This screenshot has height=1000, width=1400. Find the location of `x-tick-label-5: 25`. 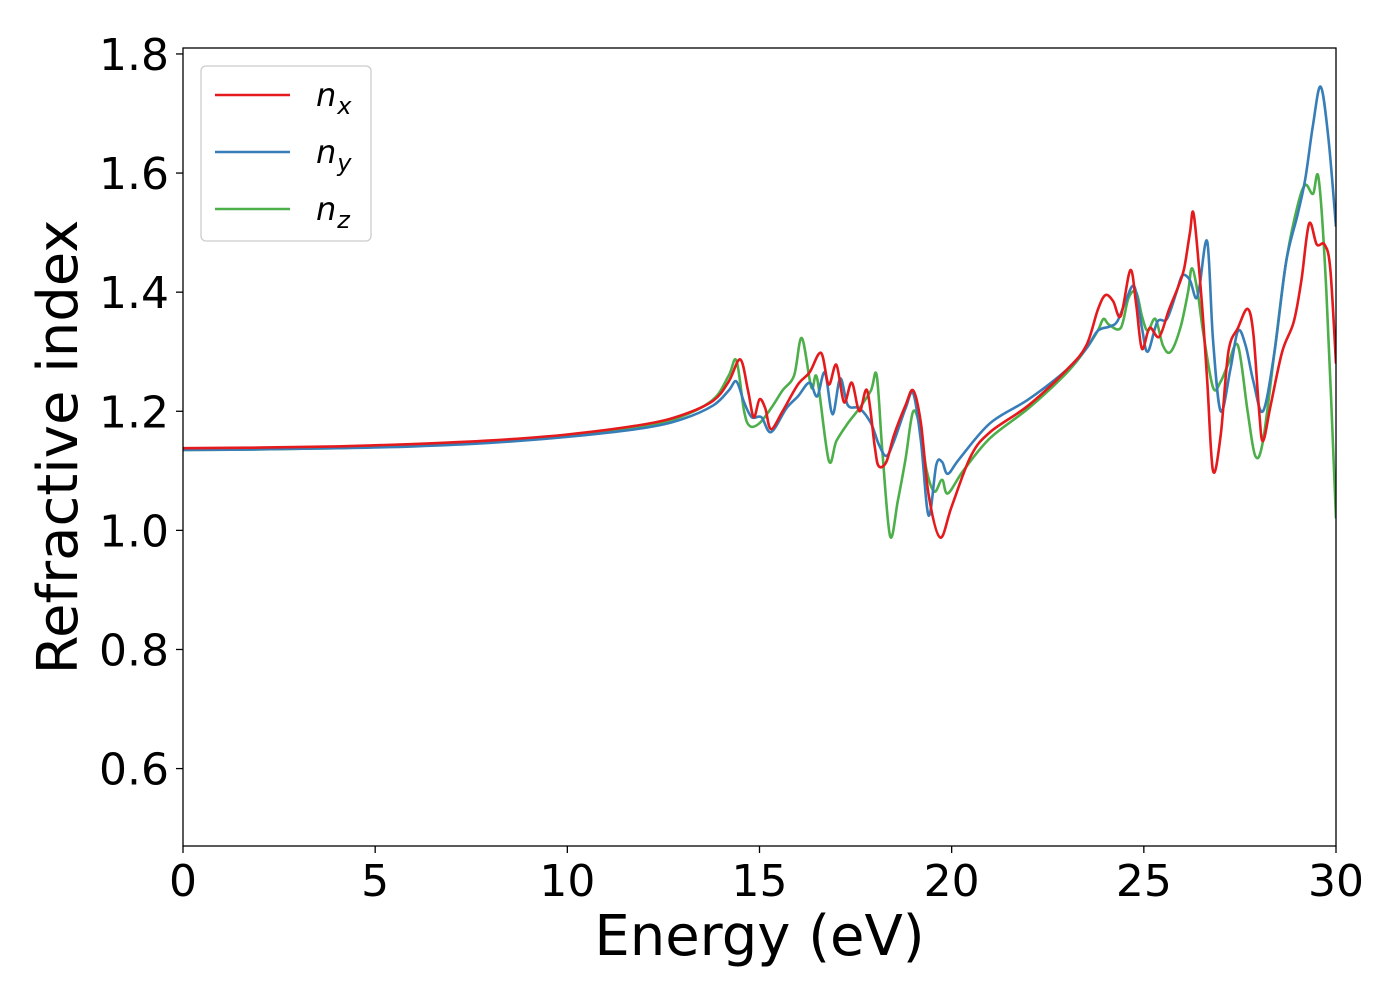

x-tick-label-5: 25 is located at coordinates (1144, 881).